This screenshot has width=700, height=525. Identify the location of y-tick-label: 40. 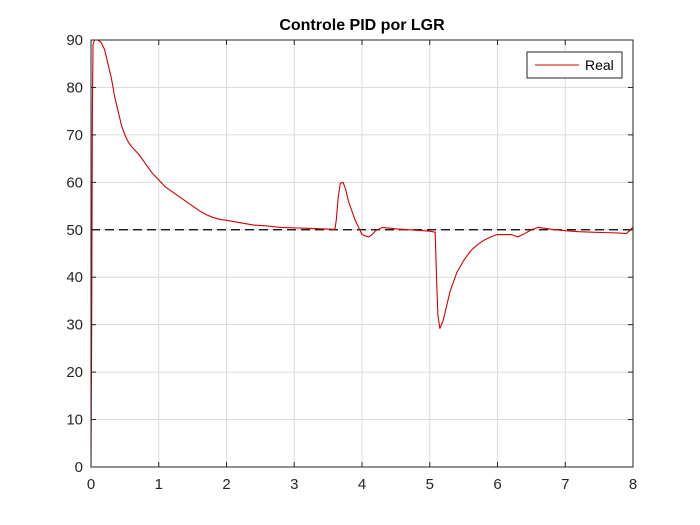
(74, 277).